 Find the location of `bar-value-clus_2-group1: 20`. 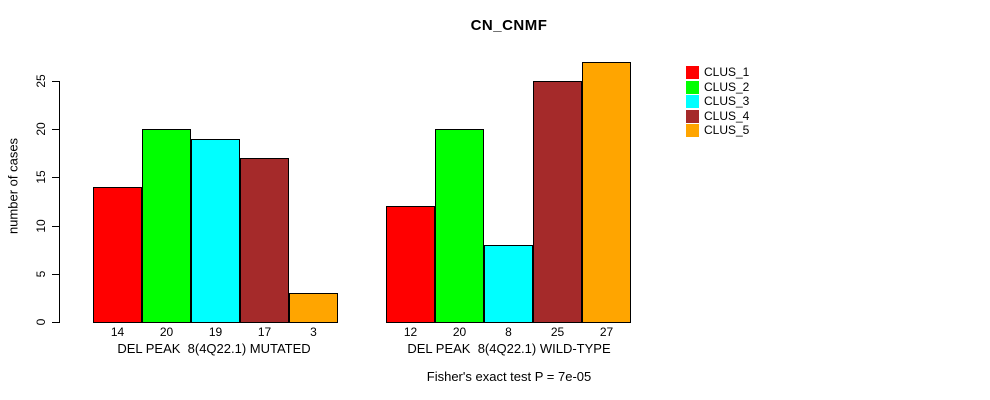

bar-value-clus_2-group1: 20 is located at coordinates (166, 332).